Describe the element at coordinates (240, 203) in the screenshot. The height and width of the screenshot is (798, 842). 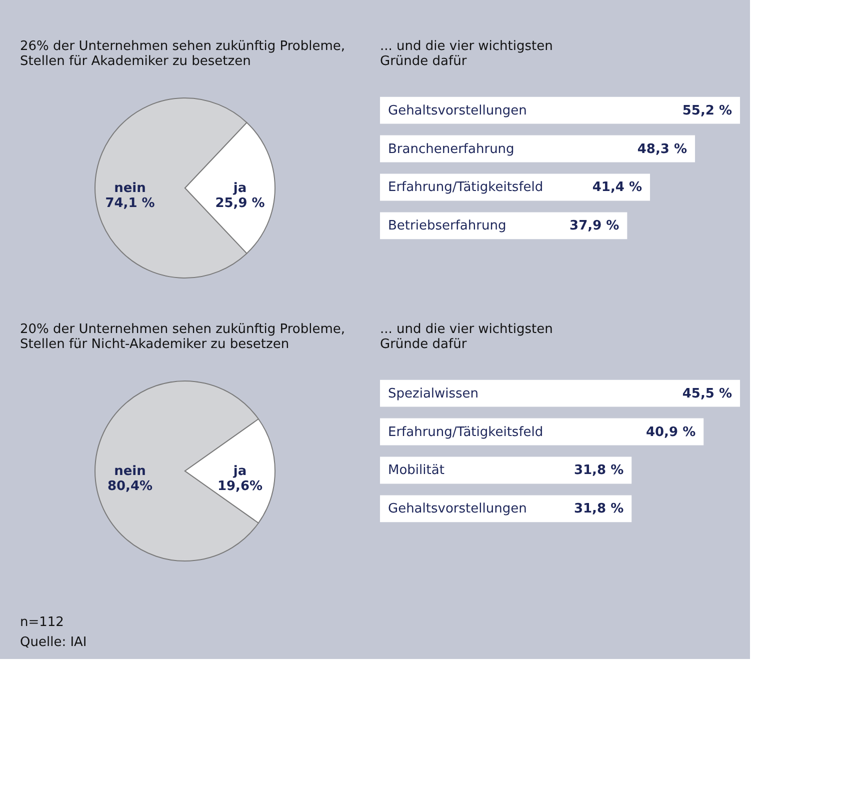
I see `data-label: 25,9 %` at that location.